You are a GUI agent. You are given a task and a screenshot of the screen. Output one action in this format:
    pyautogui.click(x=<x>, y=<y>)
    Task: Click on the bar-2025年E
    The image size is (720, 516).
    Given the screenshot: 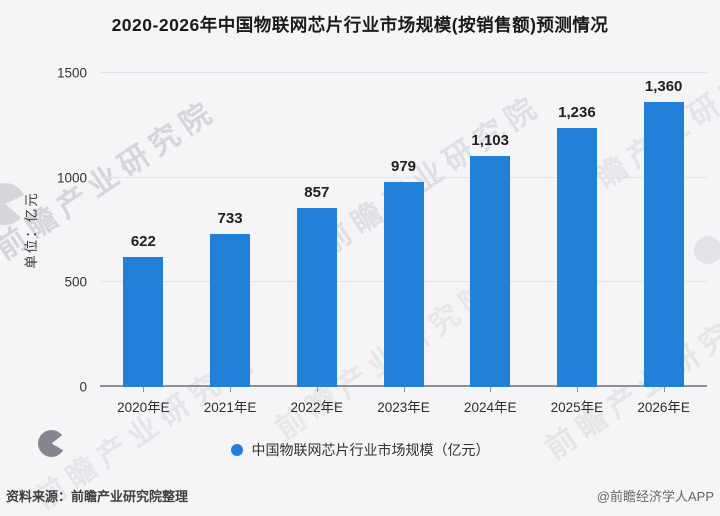 What is the action you would take?
    pyautogui.click(x=576, y=257)
    